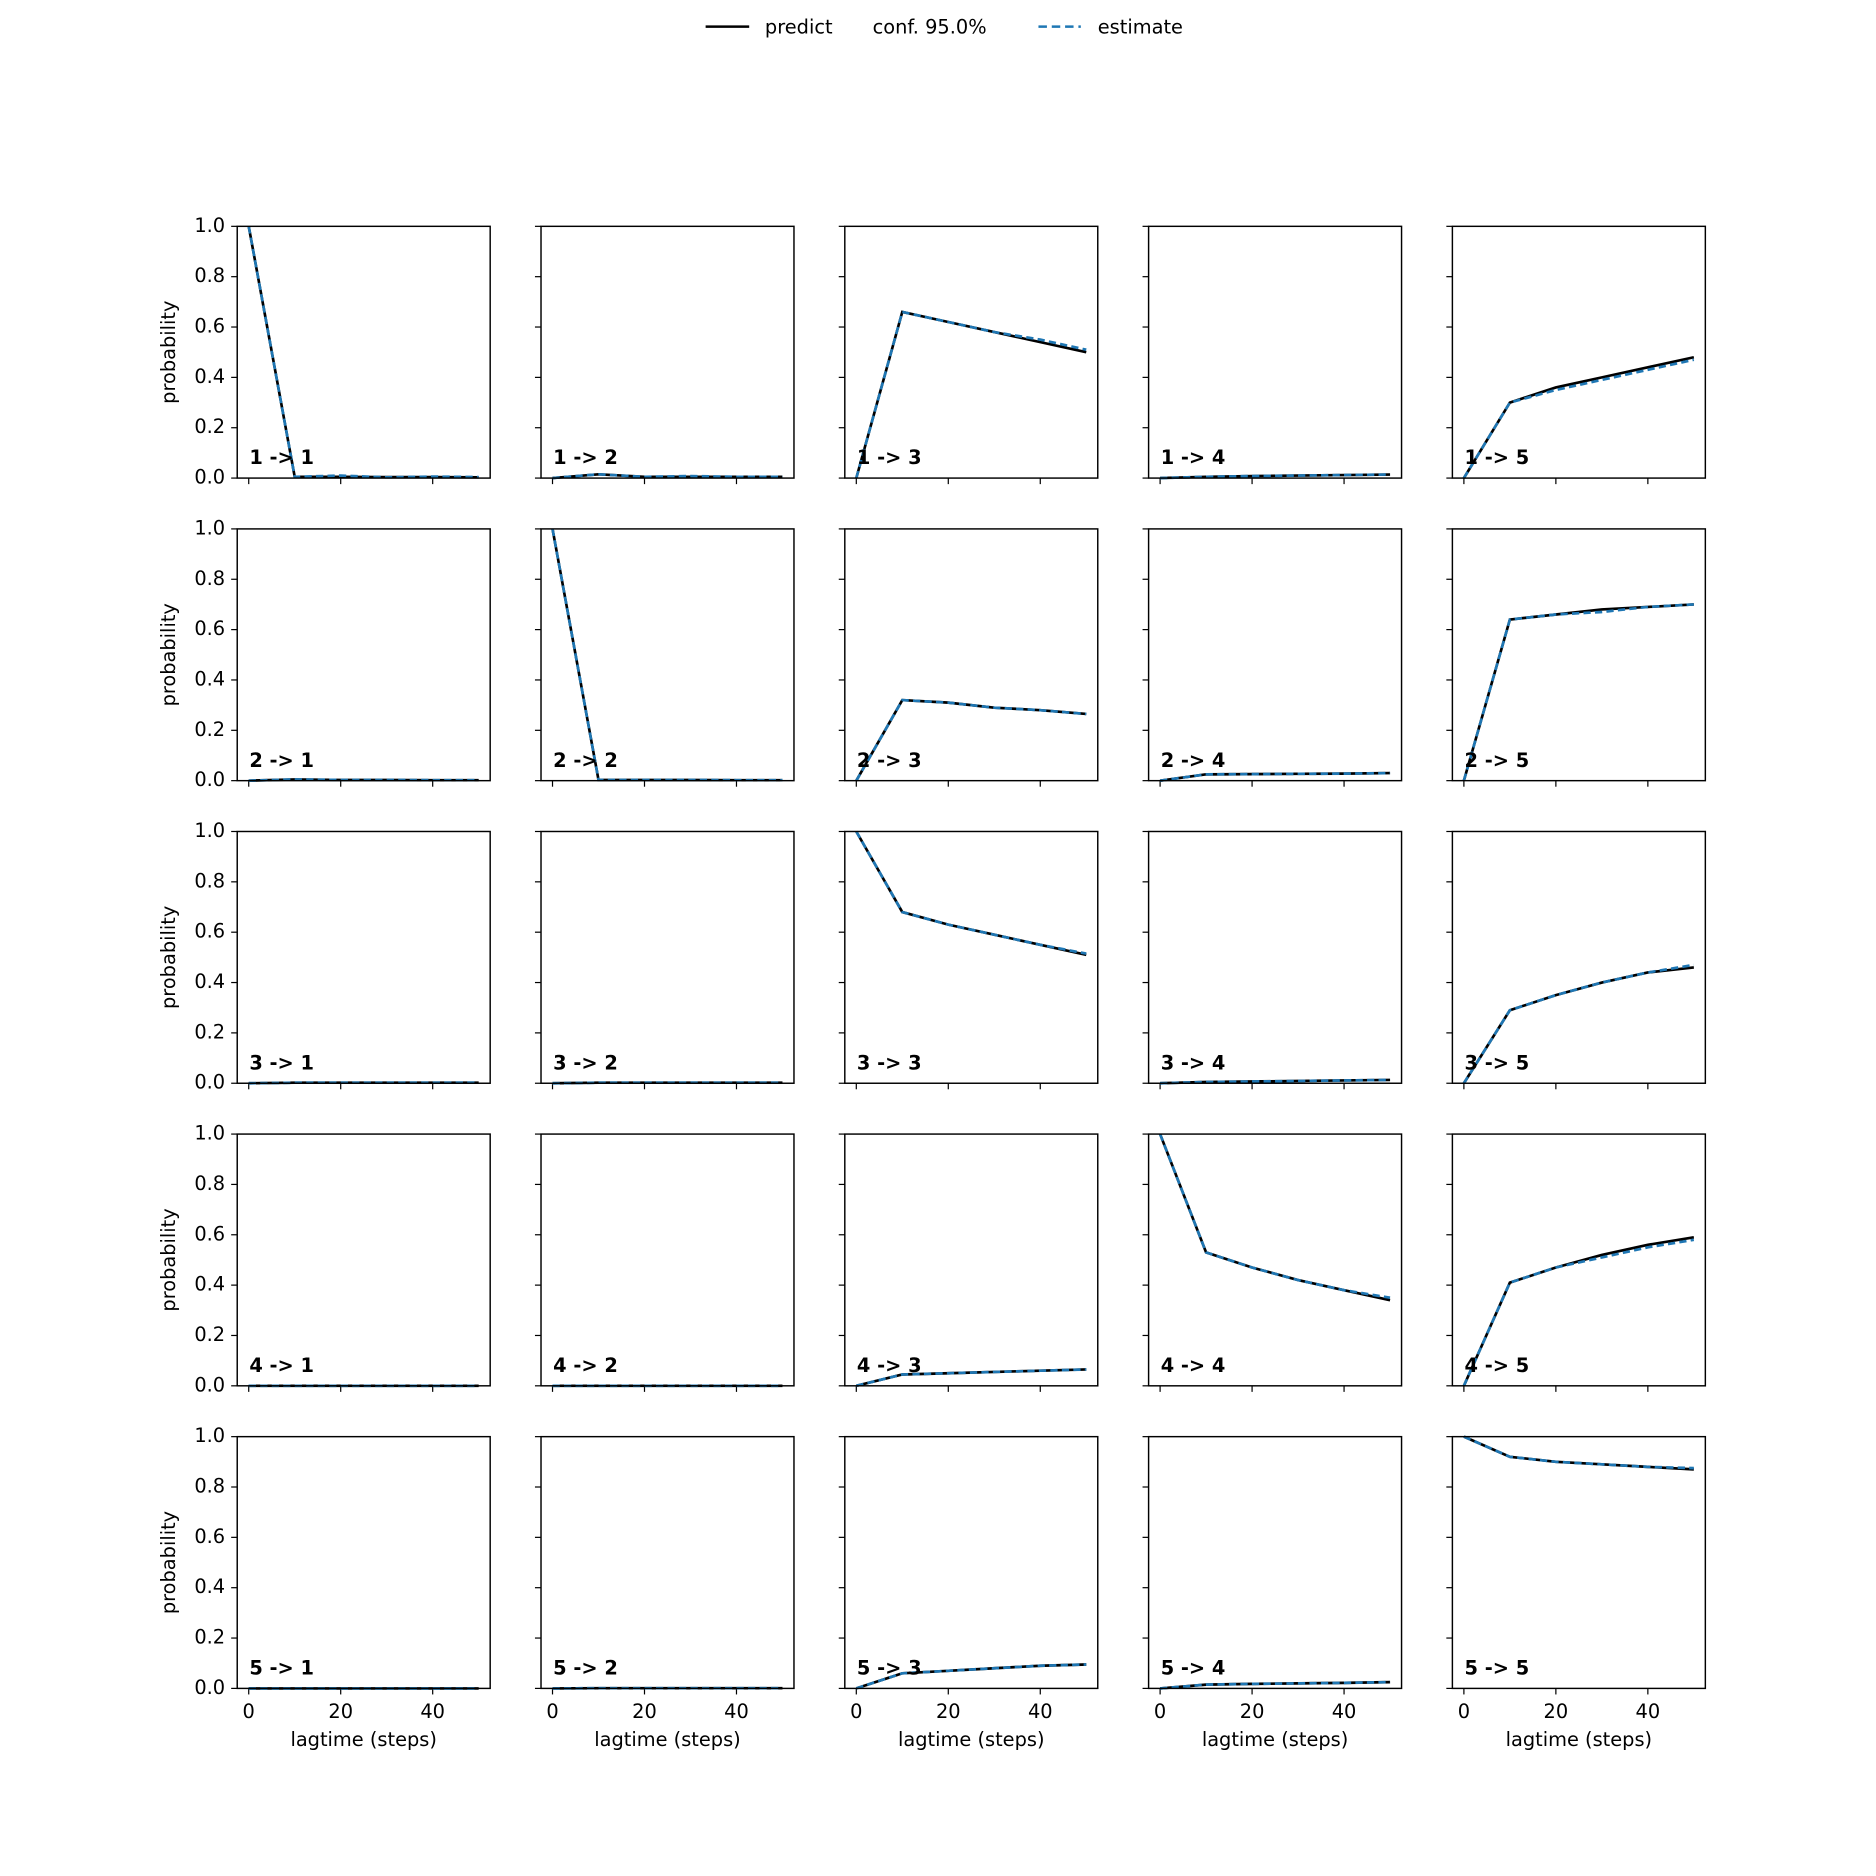 The image size is (1876, 1876). I want to click on subplot: 3 -> 5, so click(1576, 960).